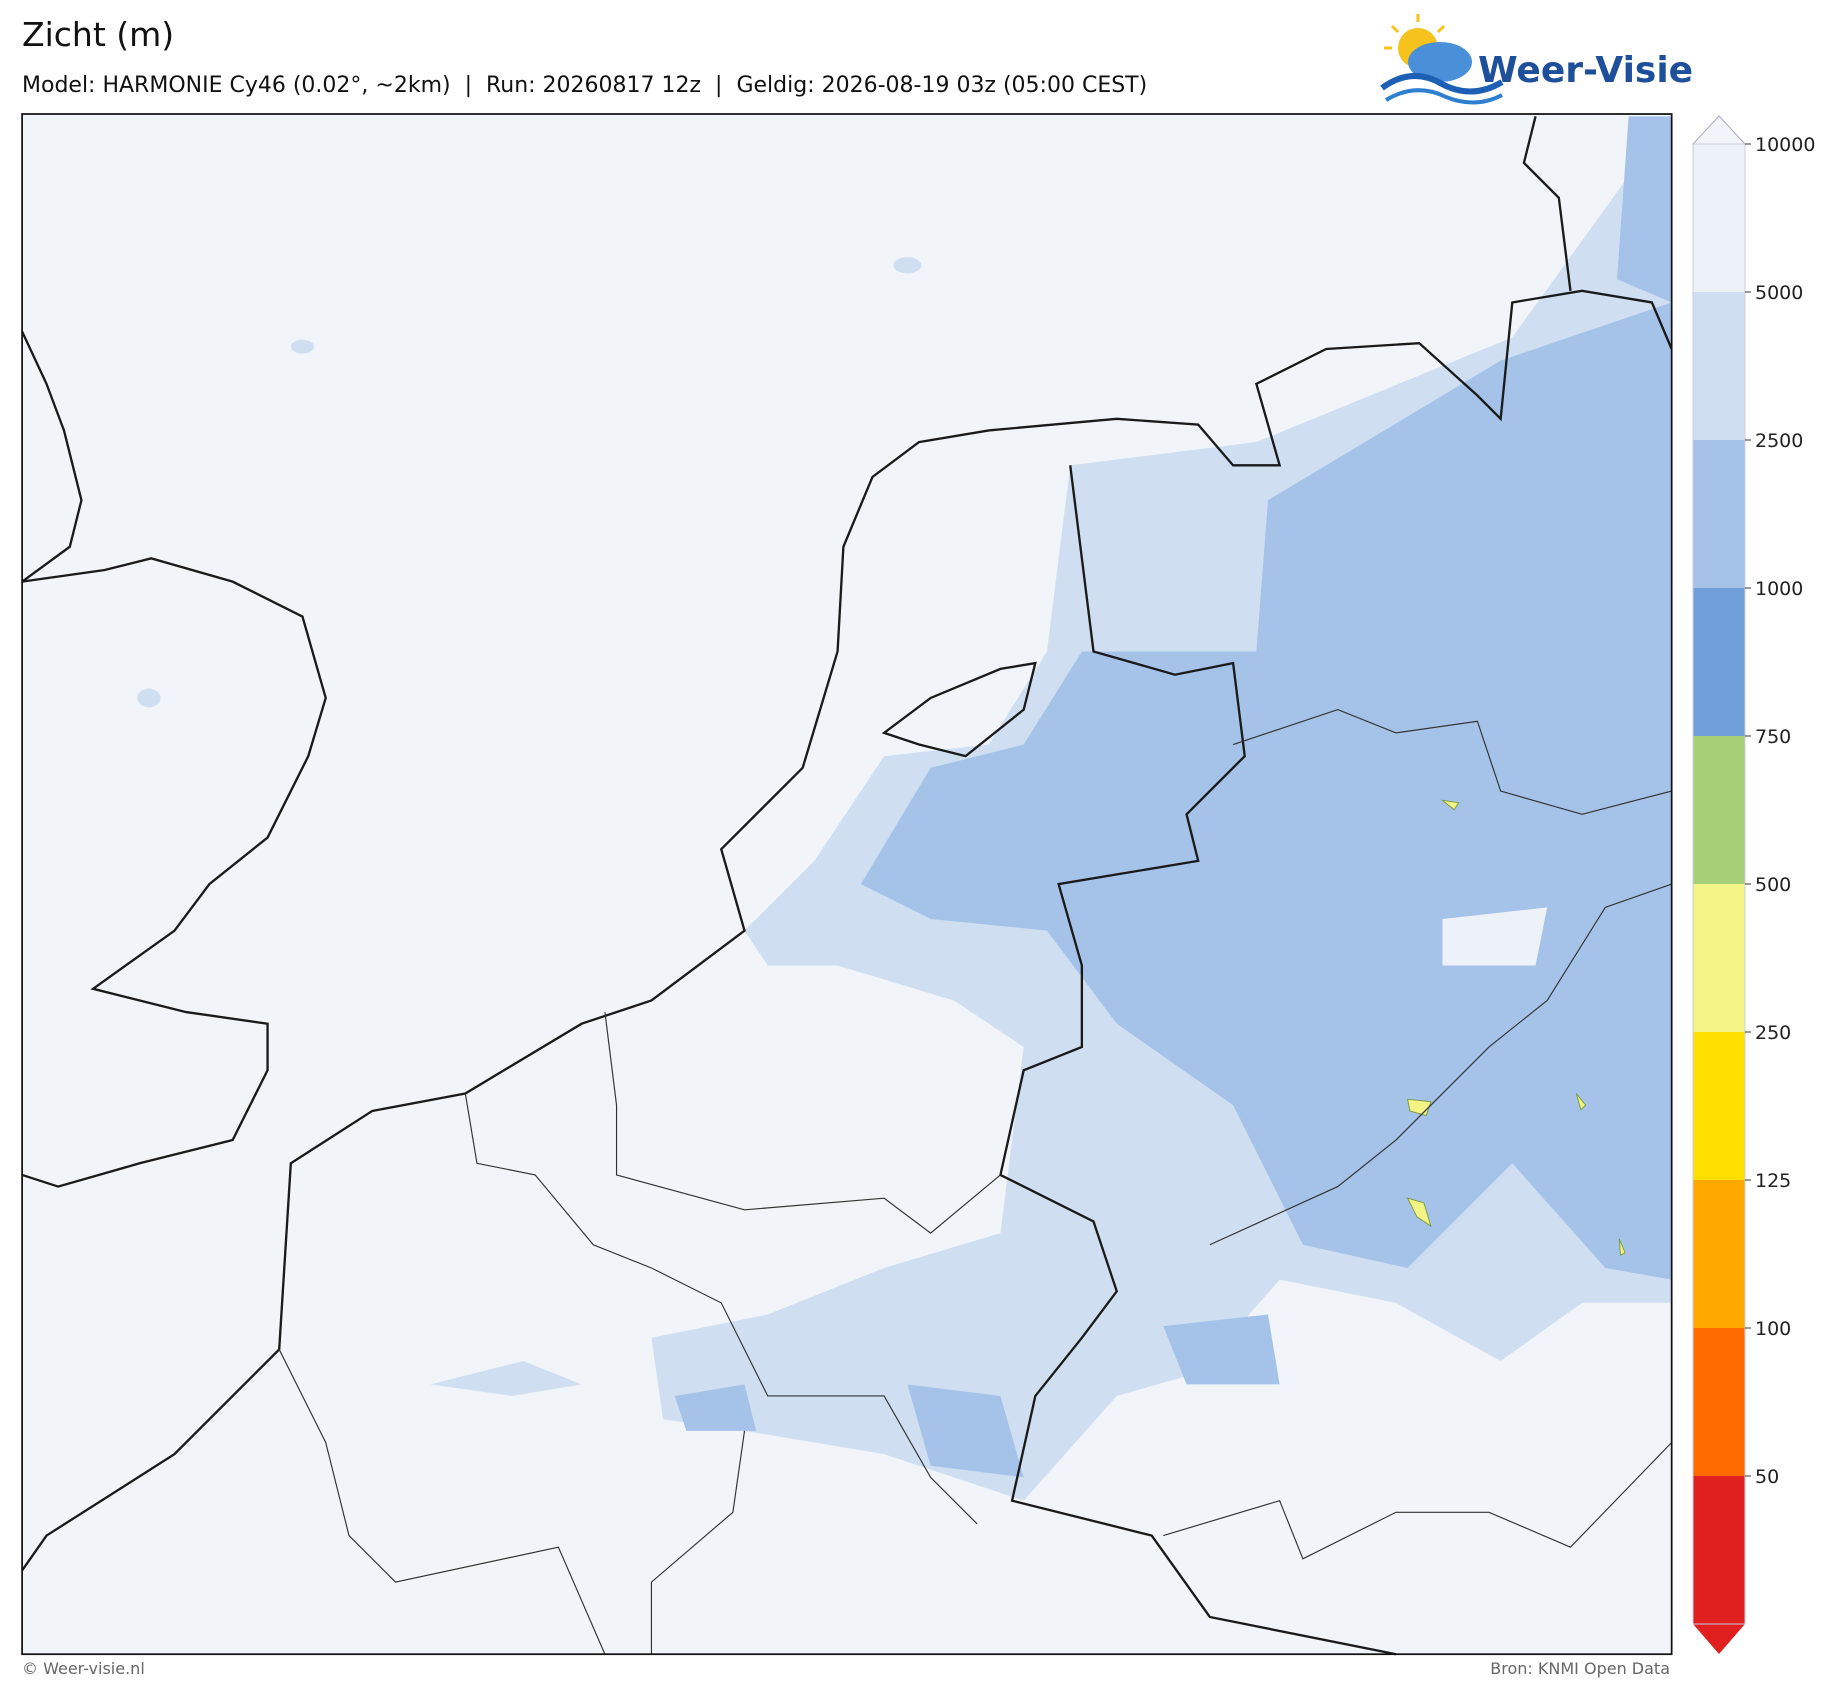 This screenshot has width=1824, height=1685. What do you see at coordinates (1779, 293) in the screenshot?
I see `colorbar-tick-label: 5000` at bounding box center [1779, 293].